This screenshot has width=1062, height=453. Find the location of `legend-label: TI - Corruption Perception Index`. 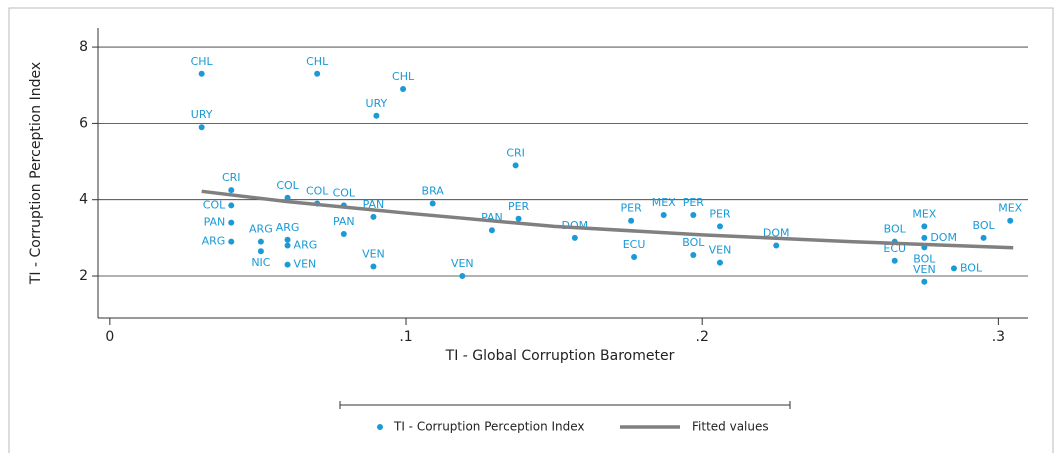

legend-label: TI - Corruption Perception Index is located at coordinates (489, 427).